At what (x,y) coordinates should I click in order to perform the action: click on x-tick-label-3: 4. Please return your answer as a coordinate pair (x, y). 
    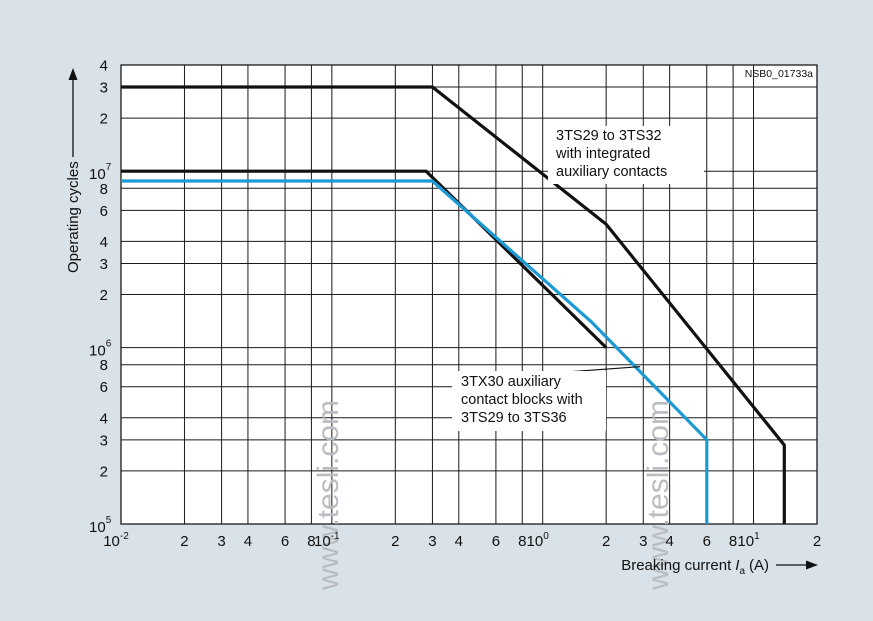
    Looking at the image, I should click on (248, 541).